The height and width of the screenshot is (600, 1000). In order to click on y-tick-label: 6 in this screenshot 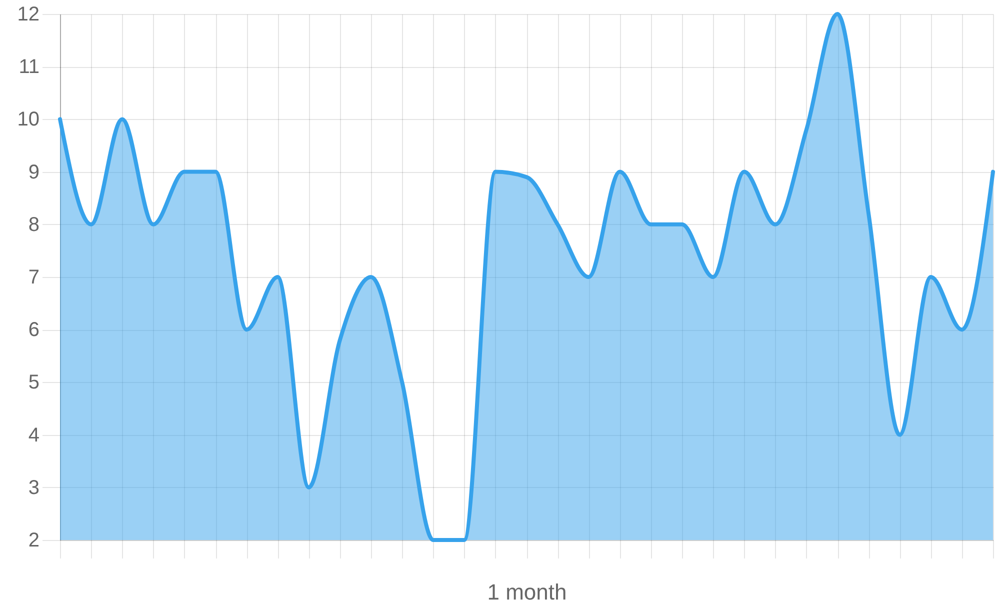, I will do `click(34, 330)`.